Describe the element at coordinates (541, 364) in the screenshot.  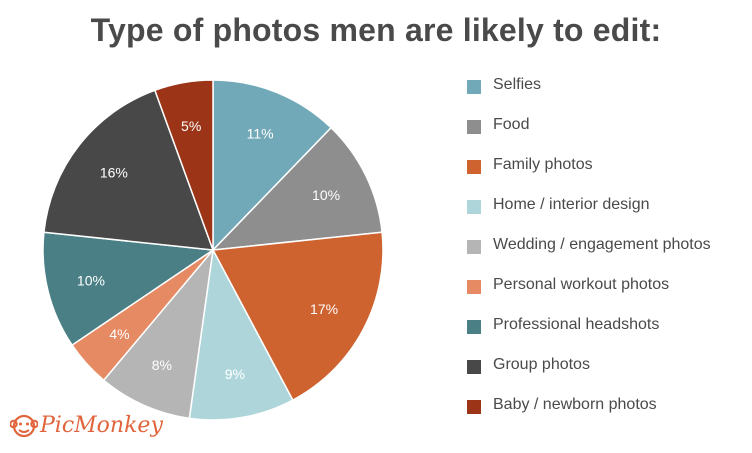
I see `legend-label: Group photos` at that location.